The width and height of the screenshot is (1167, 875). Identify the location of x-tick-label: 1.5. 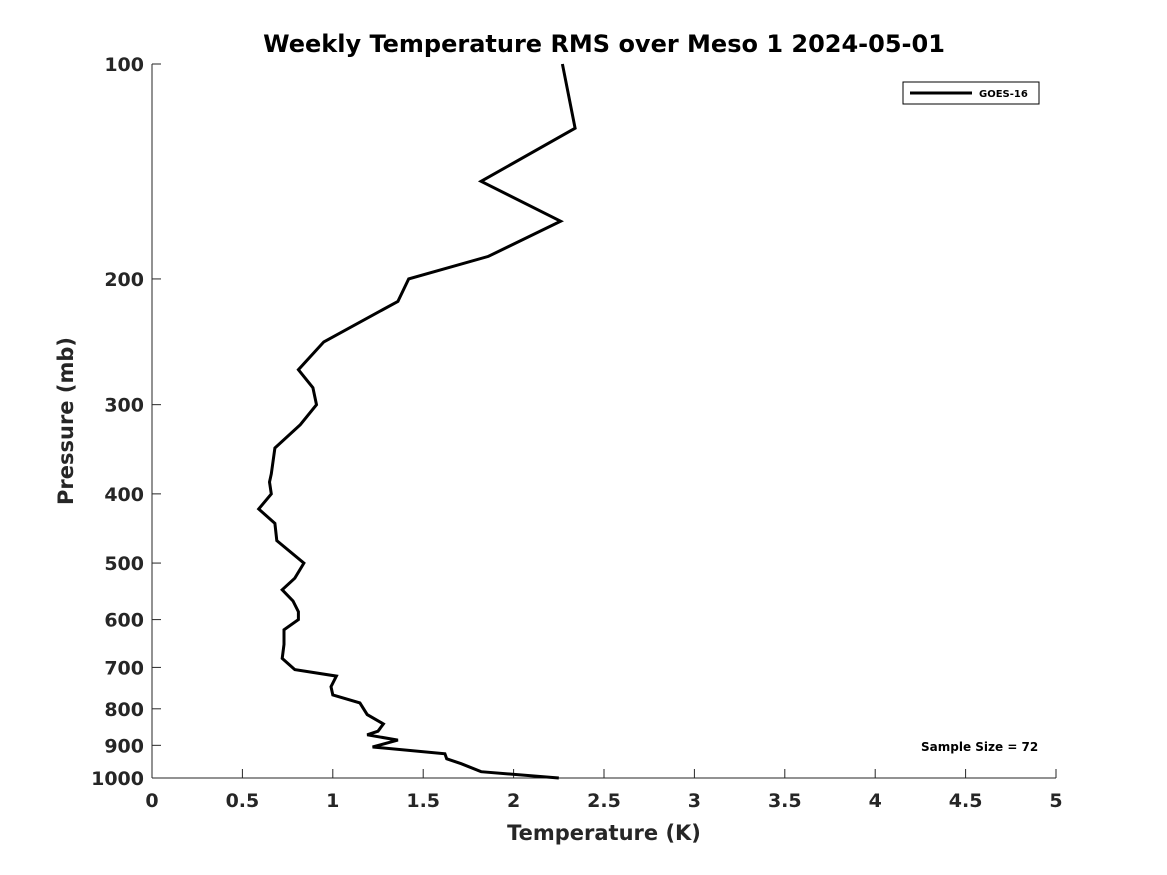
(423, 801).